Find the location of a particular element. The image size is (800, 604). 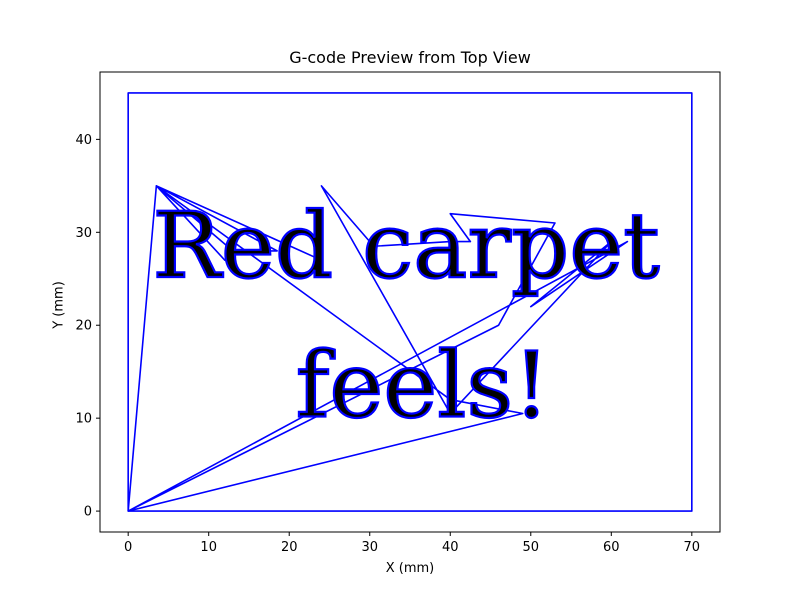

x-axis-label: X (mm) is located at coordinates (410, 568).